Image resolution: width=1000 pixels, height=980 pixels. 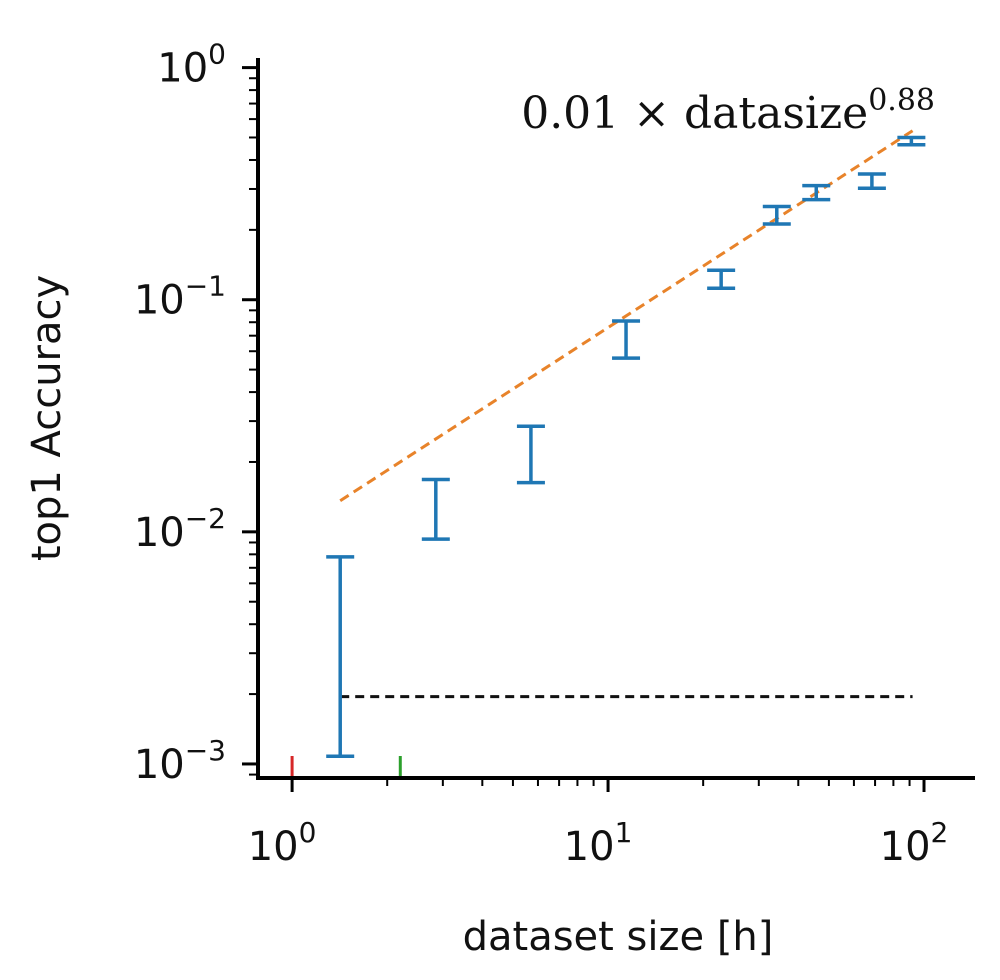 I want to click on y-axis-label: top1 Accuracy, so click(x=47, y=418).